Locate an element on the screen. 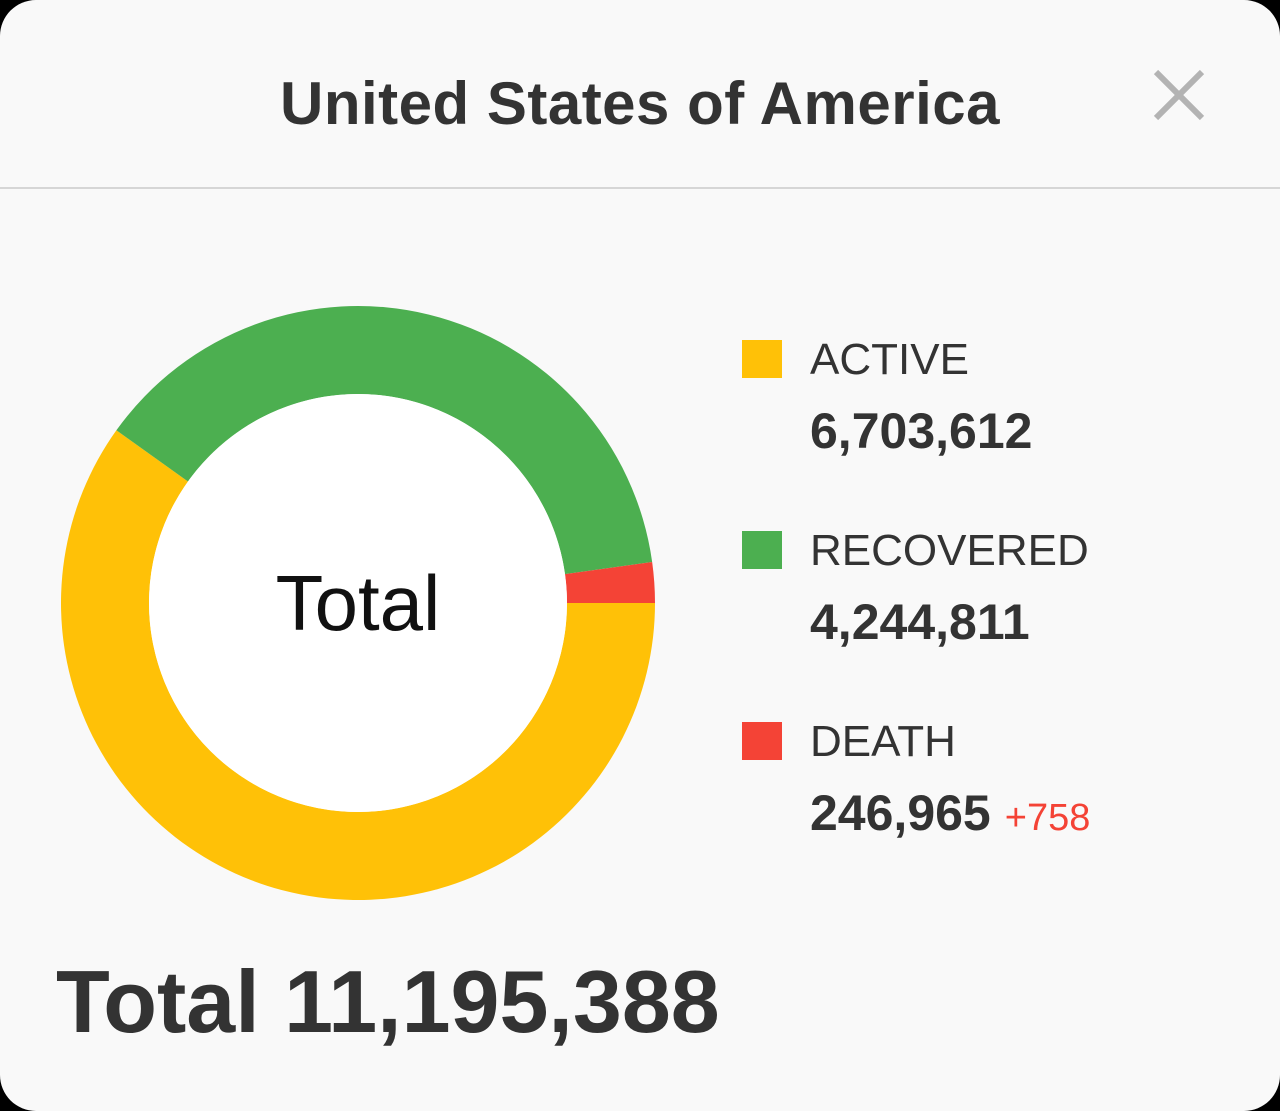 This screenshot has width=1280, height=1111. legend-value-recovered: 4,244,811 is located at coordinates (920, 622).